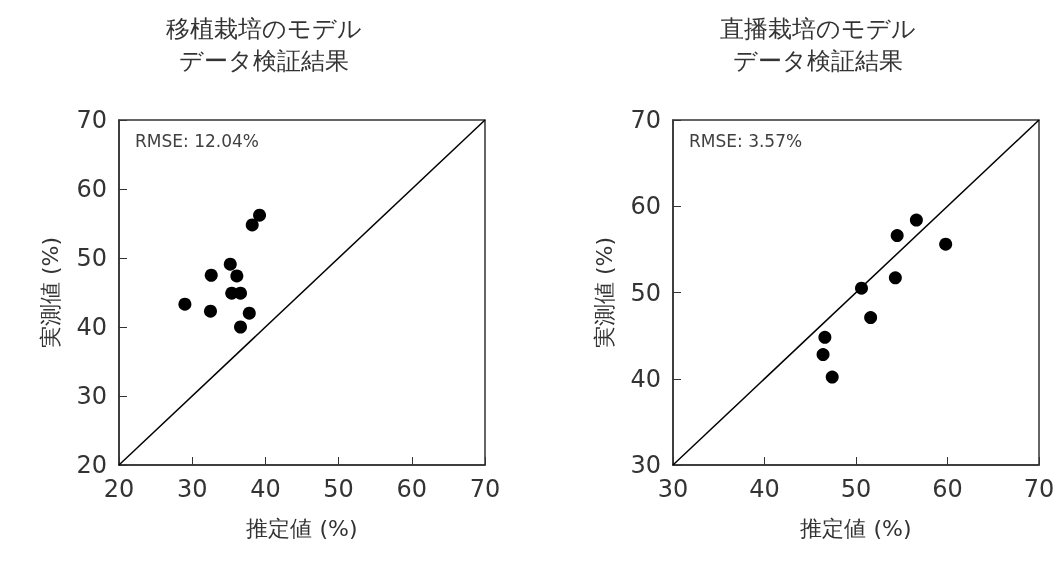 This screenshot has height=567, width=1057. What do you see at coordinates (91, 396) in the screenshot?
I see `y-tick-label: 30` at bounding box center [91, 396].